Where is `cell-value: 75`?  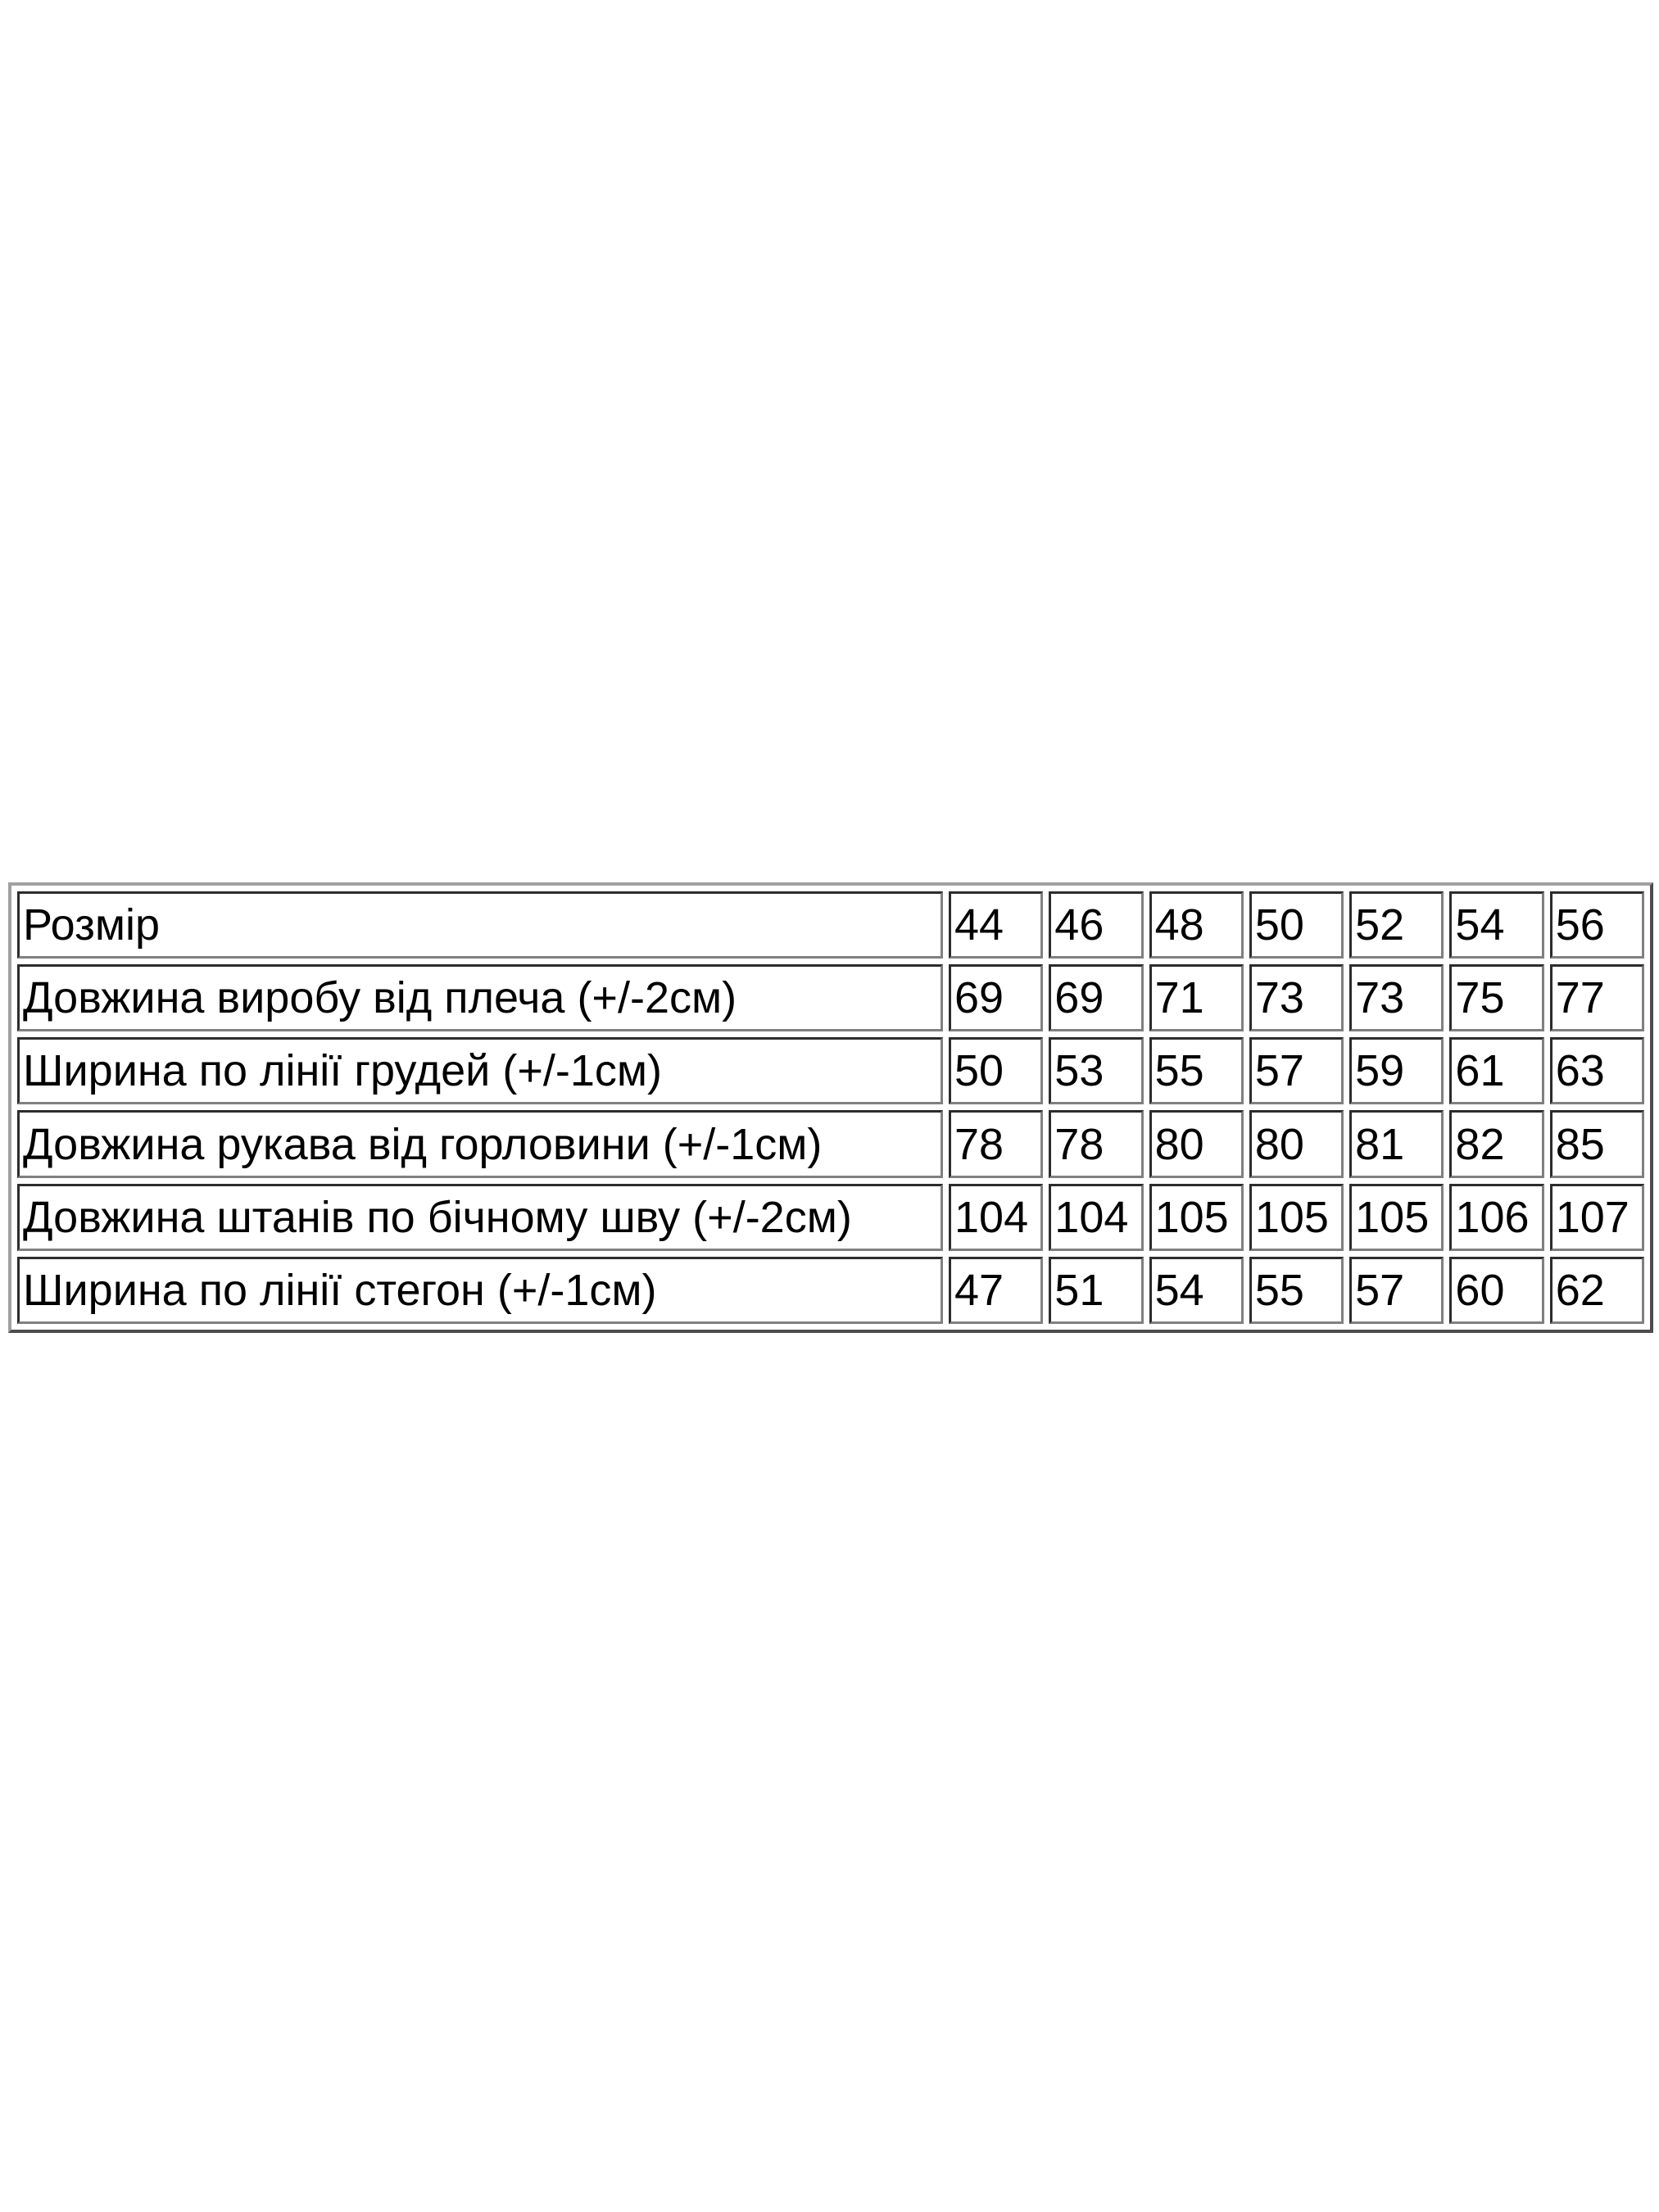 cell-value: 75 is located at coordinates (1496, 998).